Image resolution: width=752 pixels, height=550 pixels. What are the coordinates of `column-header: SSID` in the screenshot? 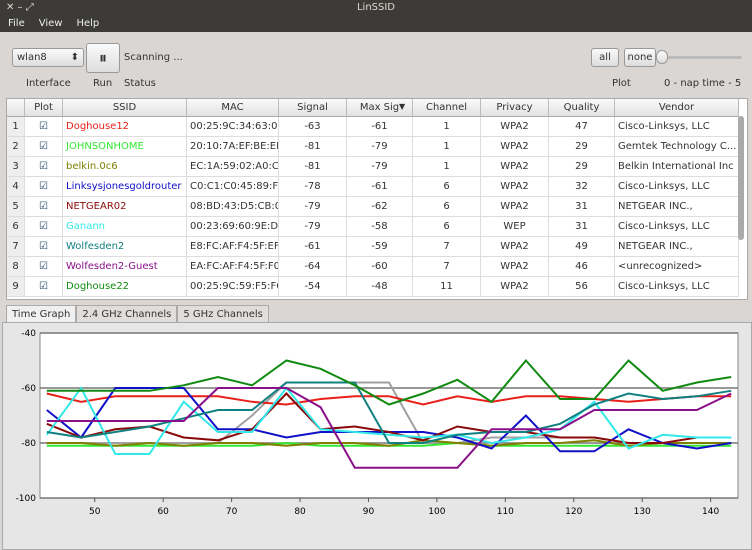 It's located at (125, 108).